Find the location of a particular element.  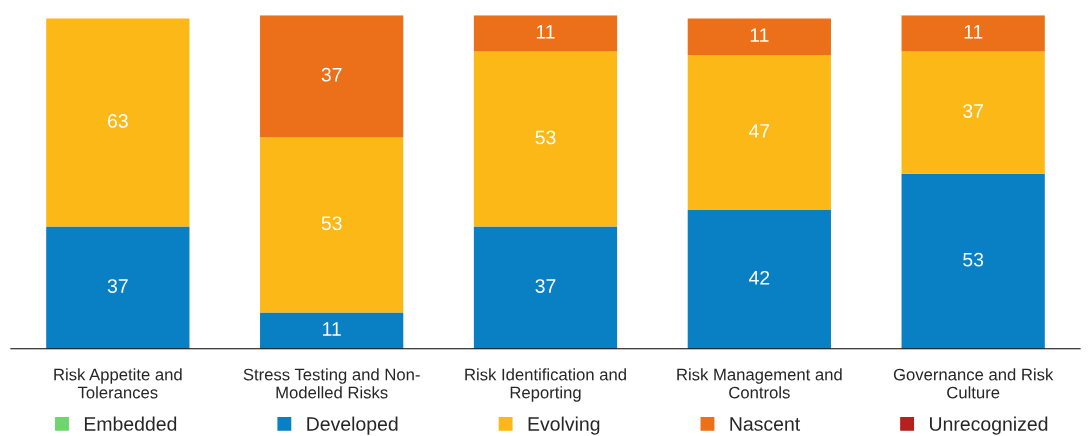

data-label: 47 is located at coordinates (759, 131).